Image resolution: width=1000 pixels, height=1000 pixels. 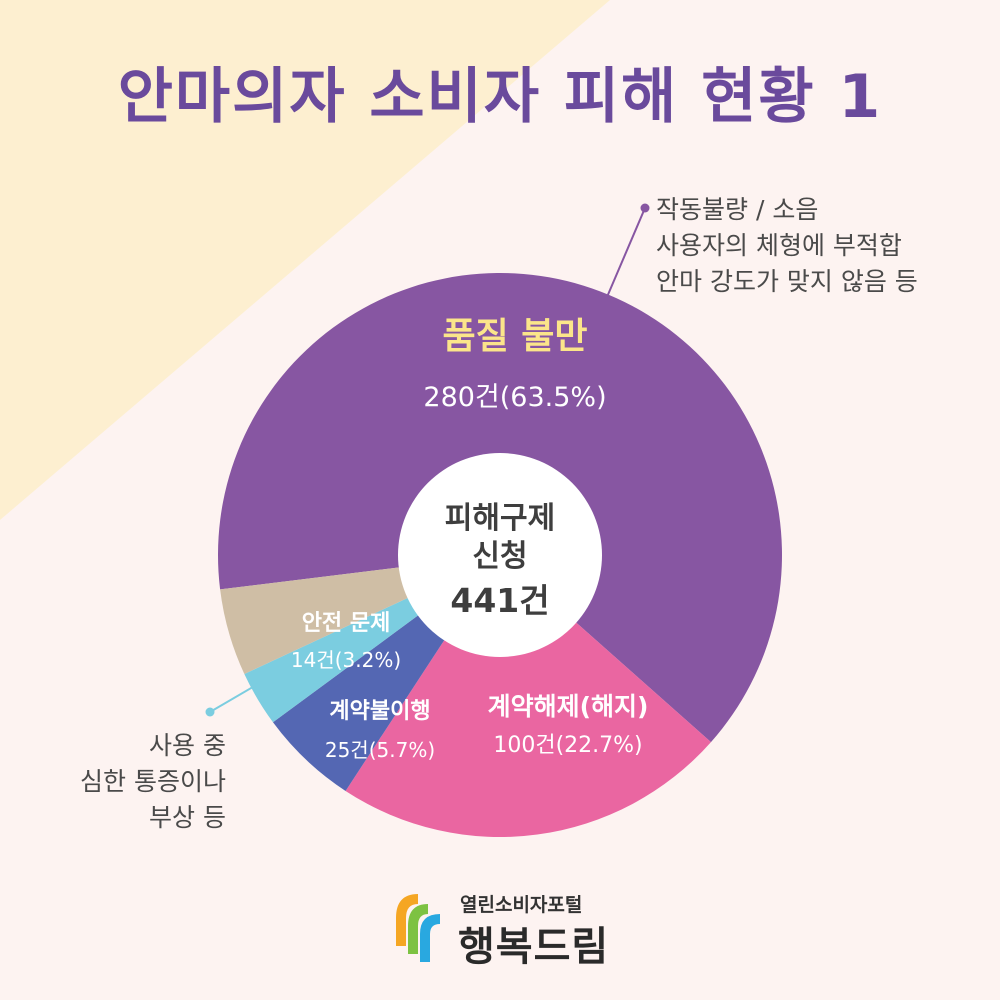 I want to click on callout-line: 안마 강도가 맞지 않음 등, so click(x=787, y=281).